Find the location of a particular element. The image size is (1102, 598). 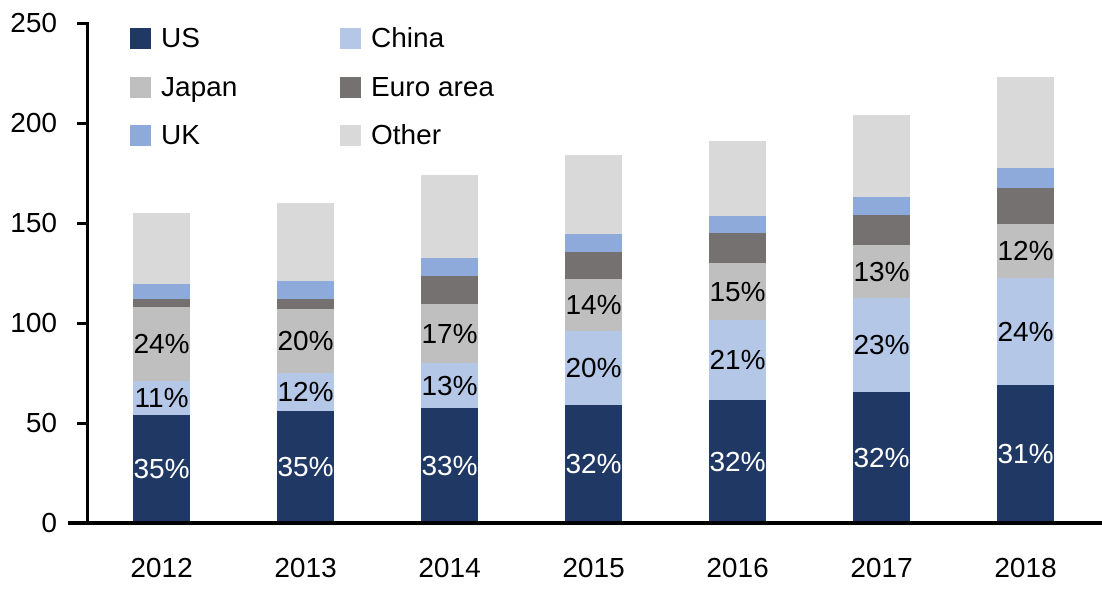

legend-label: UK is located at coordinates (180, 134).